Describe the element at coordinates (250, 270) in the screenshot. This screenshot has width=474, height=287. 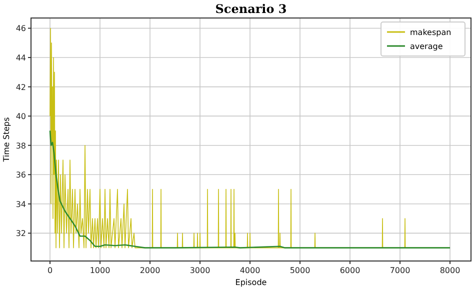
I see `x-tick-label: 4000` at that location.